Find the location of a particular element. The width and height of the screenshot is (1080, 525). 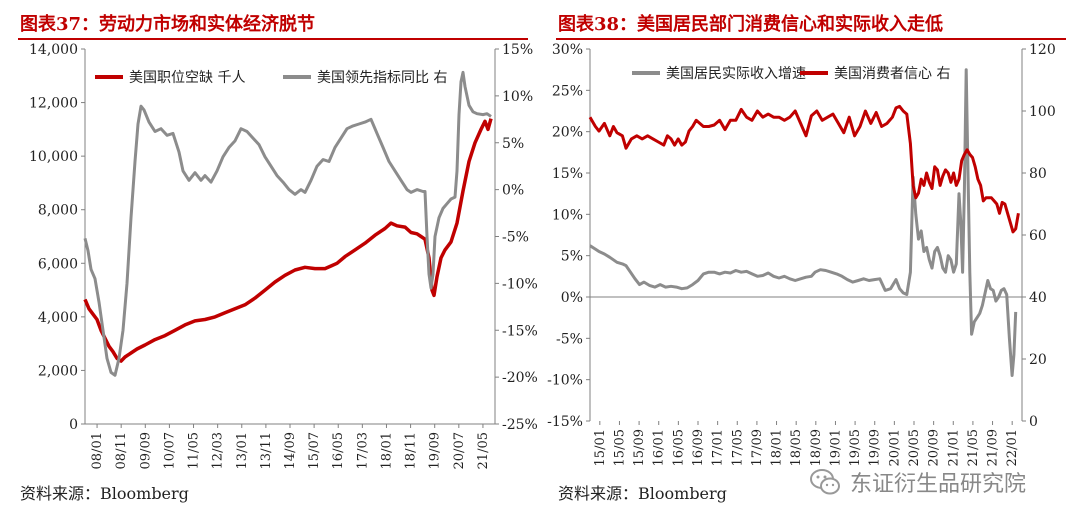

watermark-text: 东证衍生品研究院 is located at coordinates (938, 484).